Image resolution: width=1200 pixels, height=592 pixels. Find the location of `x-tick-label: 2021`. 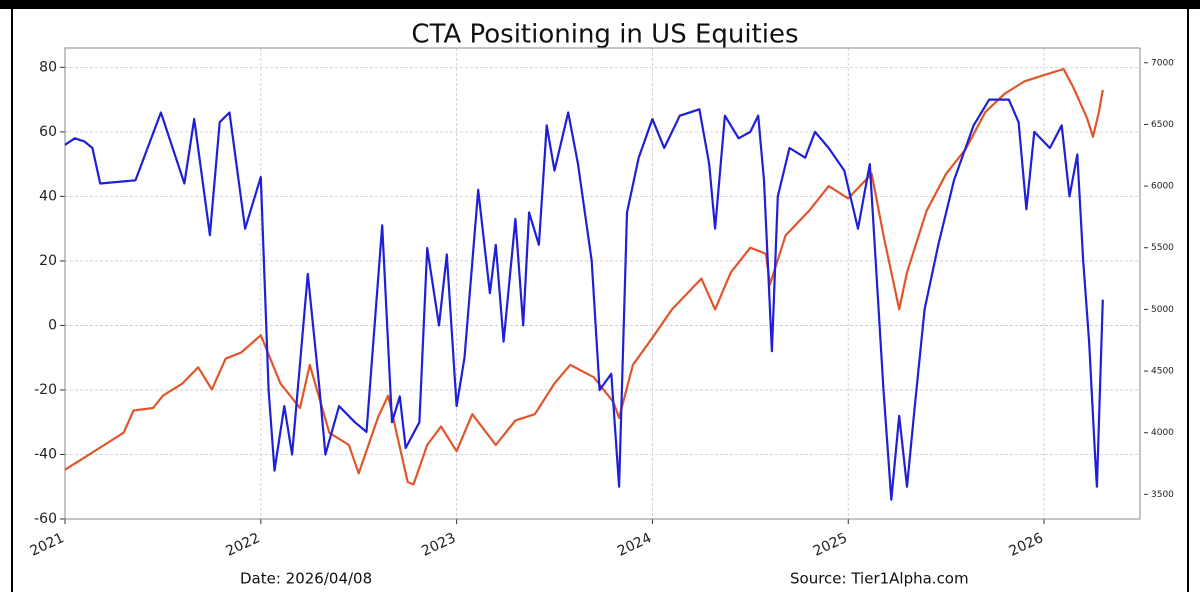

x-tick-label: 2021 is located at coordinates (47, 545).